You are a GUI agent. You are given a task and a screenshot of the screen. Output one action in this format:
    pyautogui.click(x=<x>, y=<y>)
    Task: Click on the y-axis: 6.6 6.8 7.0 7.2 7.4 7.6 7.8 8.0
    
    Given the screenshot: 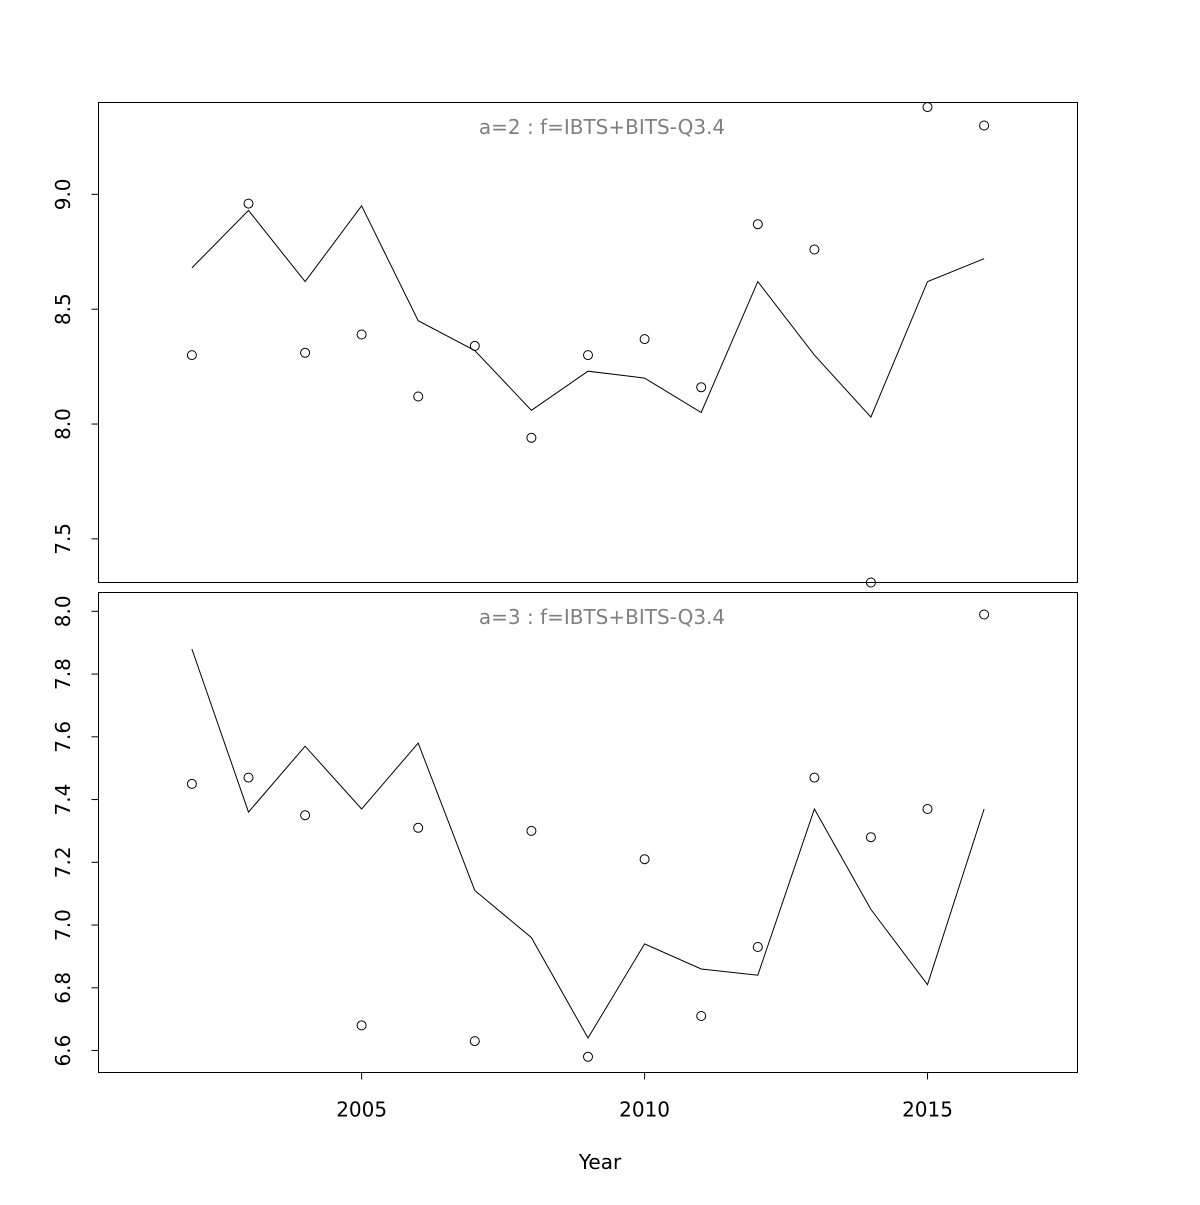 What is the action you would take?
    pyautogui.click(x=75, y=830)
    